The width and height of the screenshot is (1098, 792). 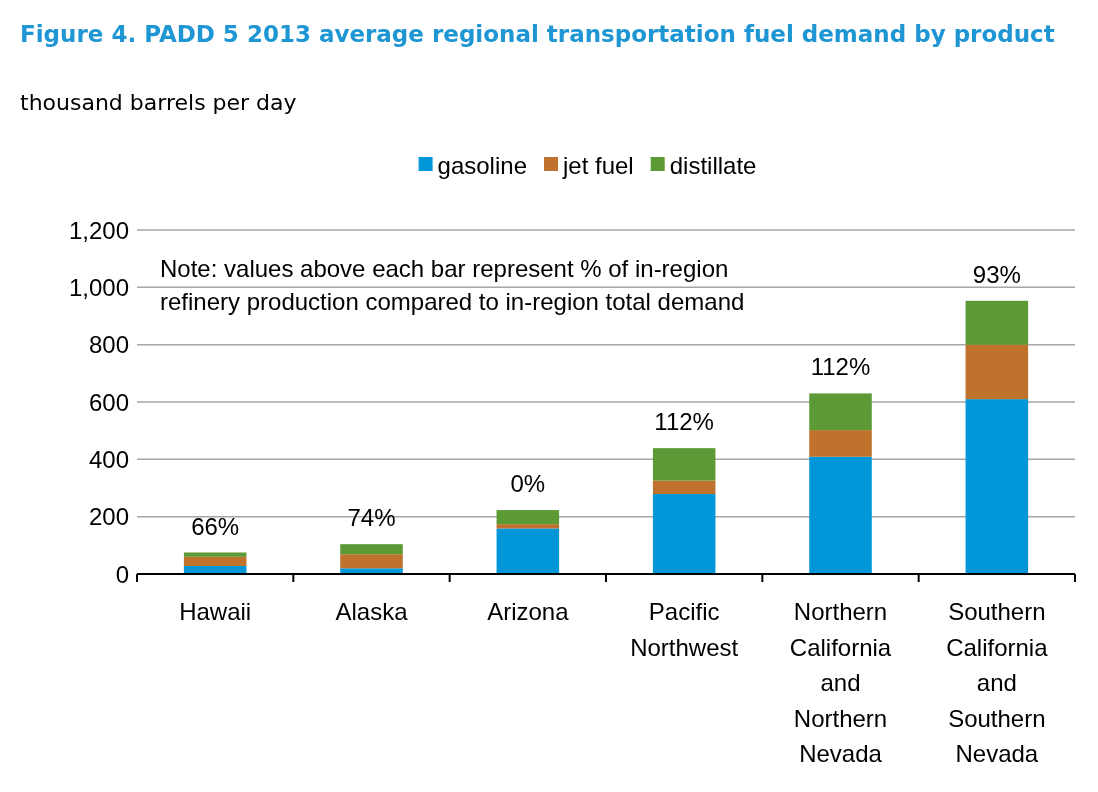 What do you see at coordinates (997, 682) in the screenshot?
I see `x-tick-label: Southern California and Southern Nevada` at bounding box center [997, 682].